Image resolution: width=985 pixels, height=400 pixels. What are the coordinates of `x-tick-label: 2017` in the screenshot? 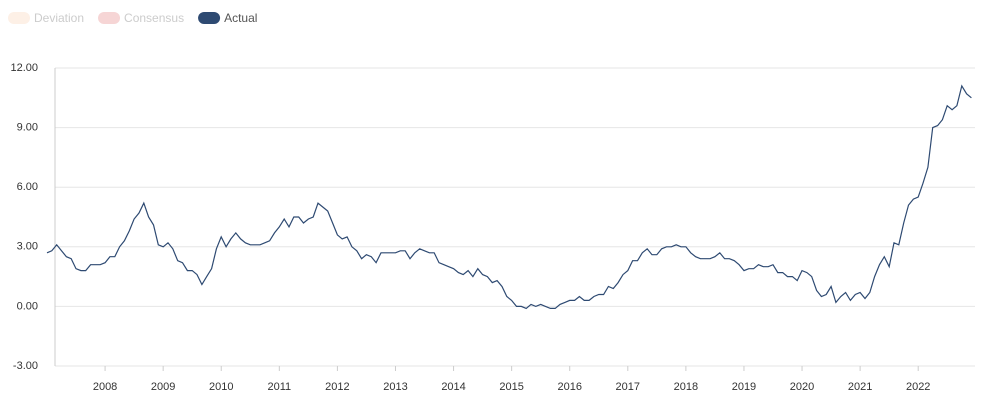 It's located at (628, 387).